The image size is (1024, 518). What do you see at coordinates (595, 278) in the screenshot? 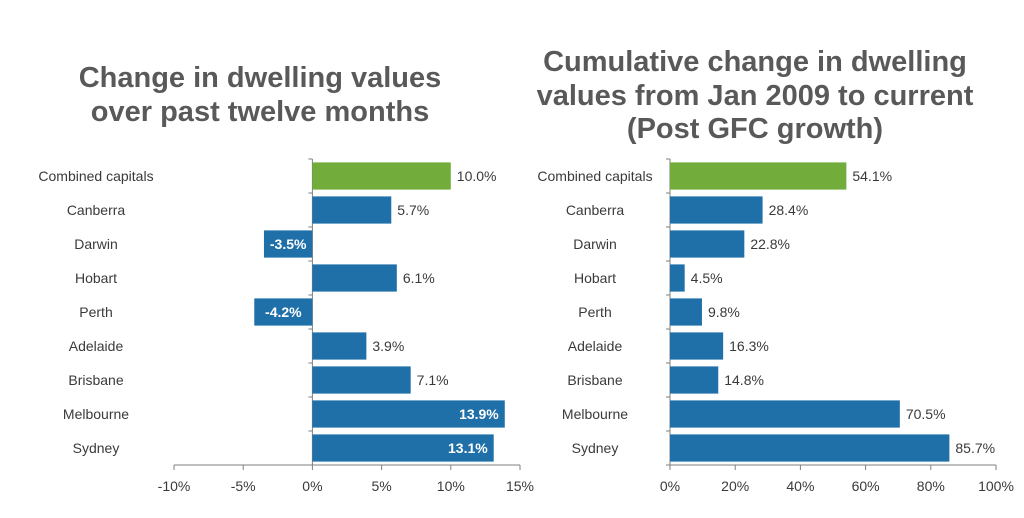
I see `cumulative-category-label: Hobart` at bounding box center [595, 278].